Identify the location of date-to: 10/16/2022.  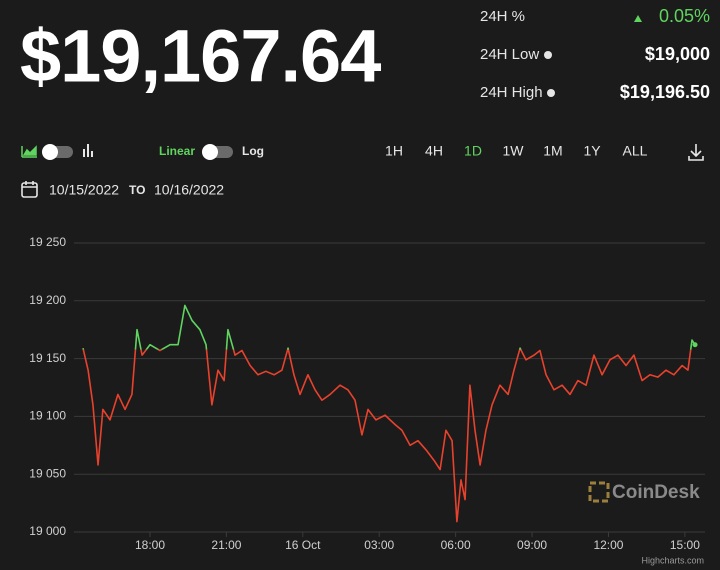
(189, 190).